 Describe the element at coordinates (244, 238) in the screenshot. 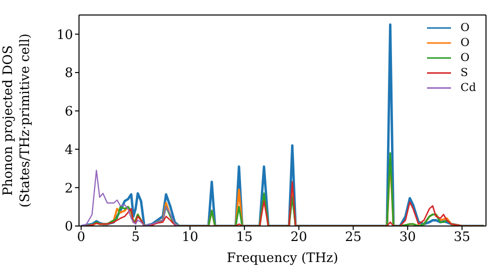

I see `x-tick-label: 15` at that location.